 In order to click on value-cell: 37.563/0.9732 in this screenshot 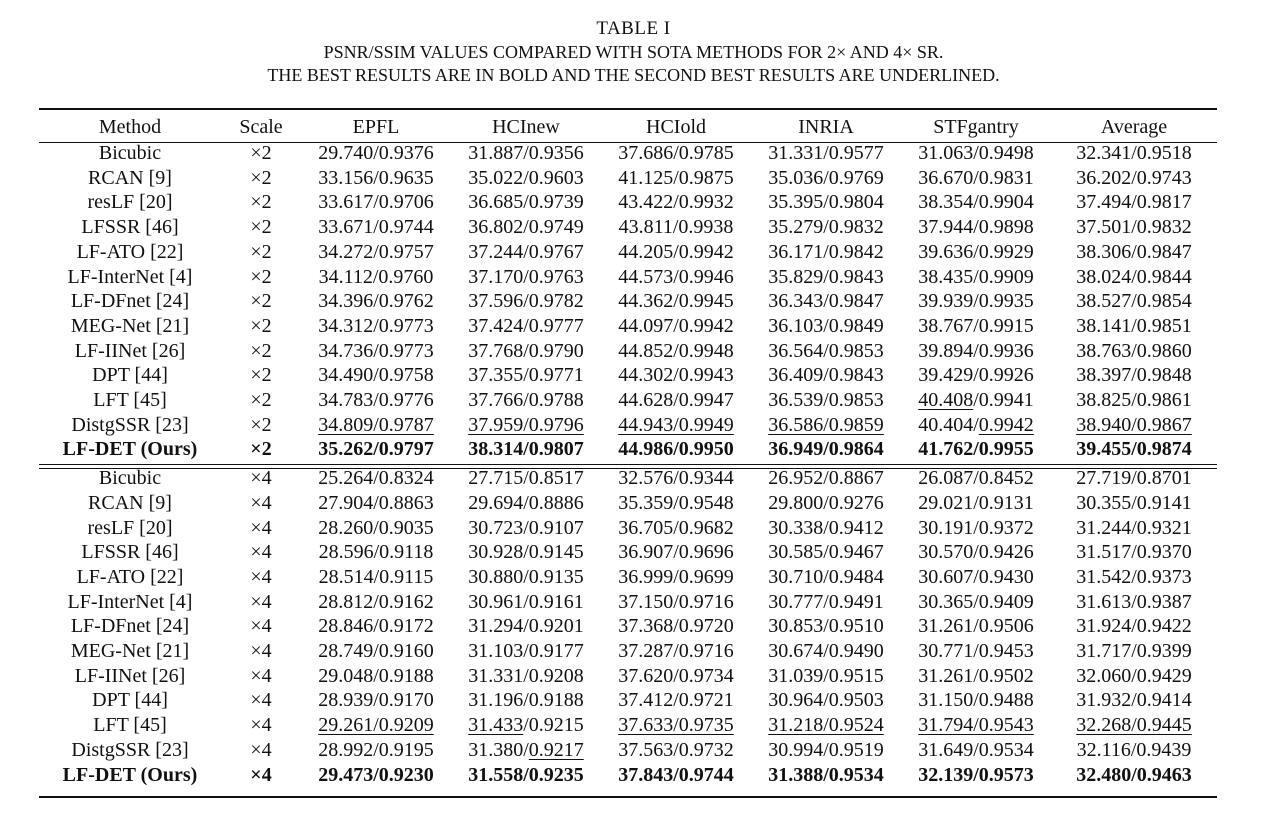, I will do `click(676, 749)`.